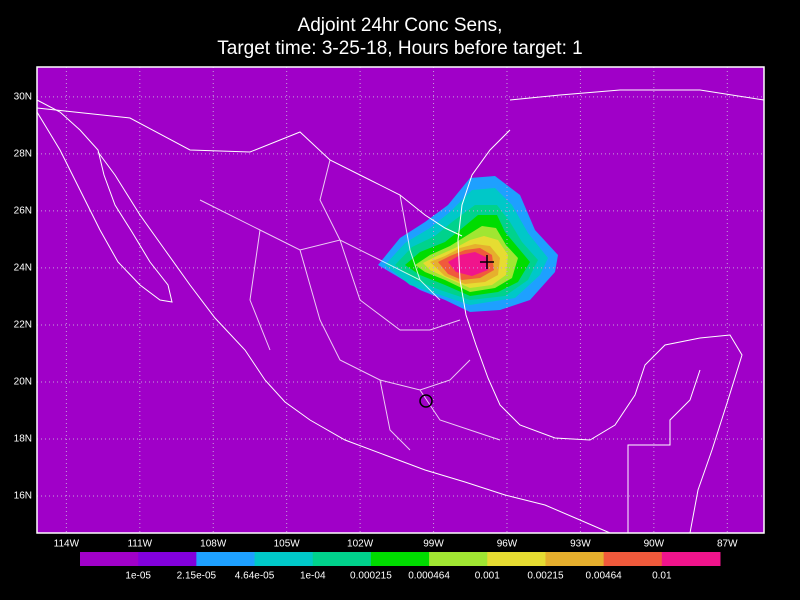  I want to click on colorbar-label: 0.00215, so click(545, 576).